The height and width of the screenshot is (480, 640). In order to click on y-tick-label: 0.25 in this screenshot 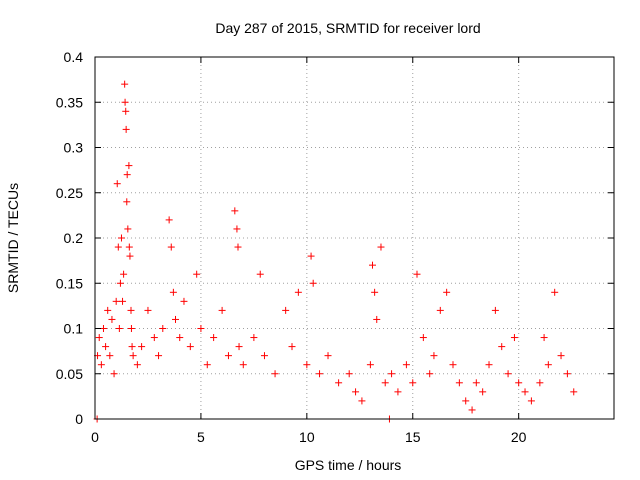, I will do `click(69, 193)`.